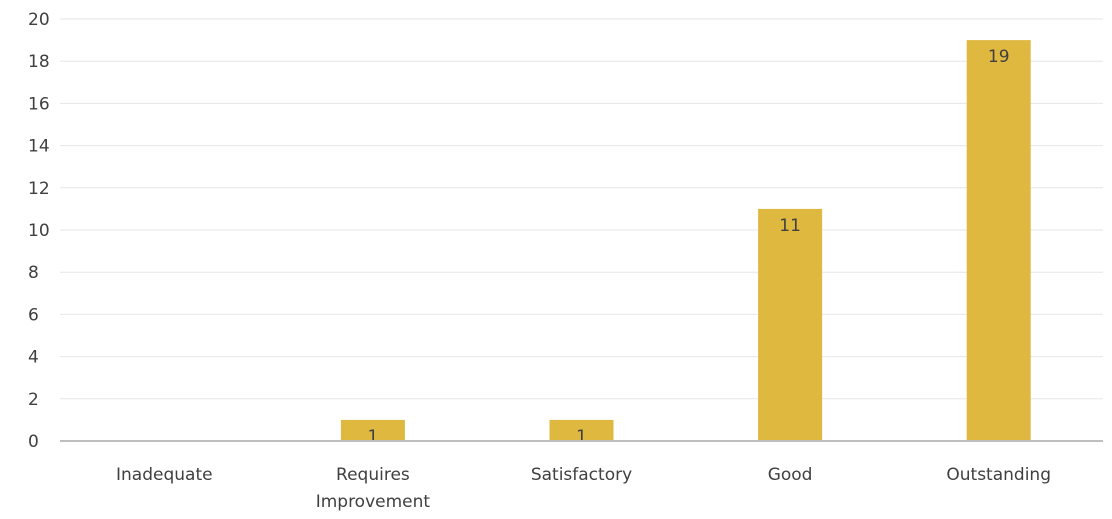 Image resolution: width=1112 pixels, height=519 pixels. What do you see at coordinates (998, 475) in the screenshot?
I see `x-tick-label: Outstanding` at bounding box center [998, 475].